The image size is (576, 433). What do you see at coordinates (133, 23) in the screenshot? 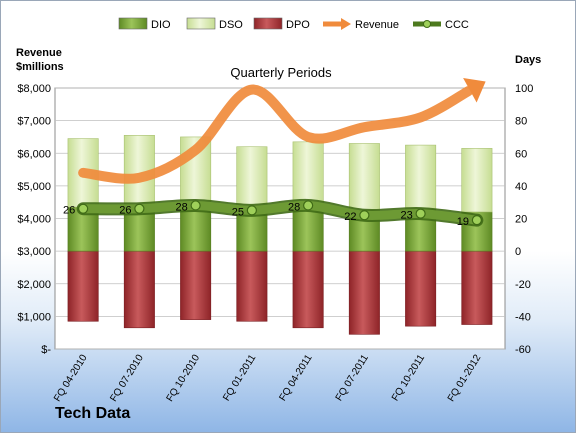
I see `legend-swatch-dio` at bounding box center [133, 23].